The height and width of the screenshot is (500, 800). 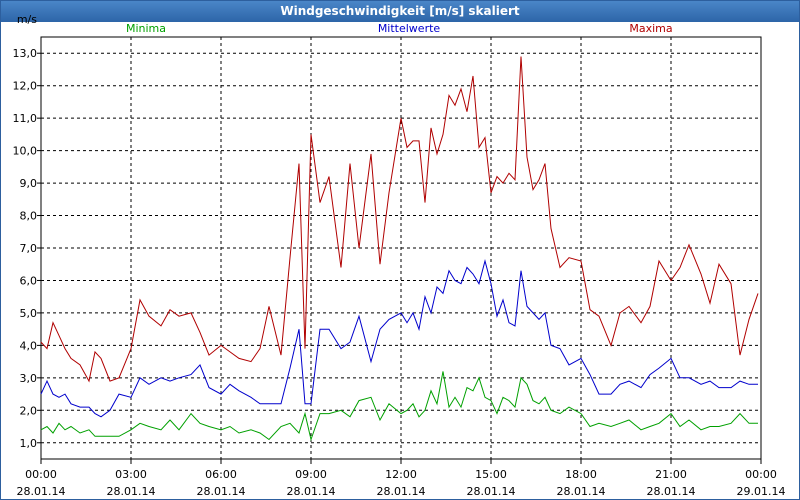 I want to click on legend: Minima Mittelwerte Maxima, so click(x=399, y=28).